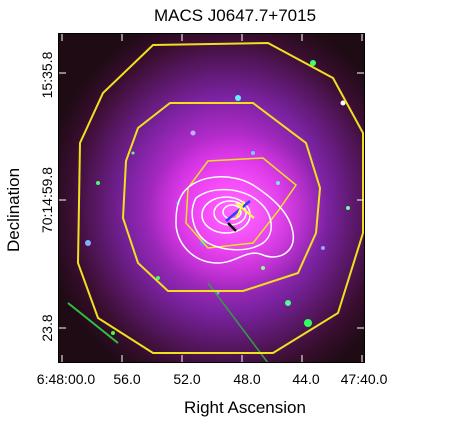 Image resolution: width=450 pixels, height=423 pixels. What do you see at coordinates (306, 379) in the screenshot?
I see `x-tick-label: 44.0` at bounding box center [306, 379].